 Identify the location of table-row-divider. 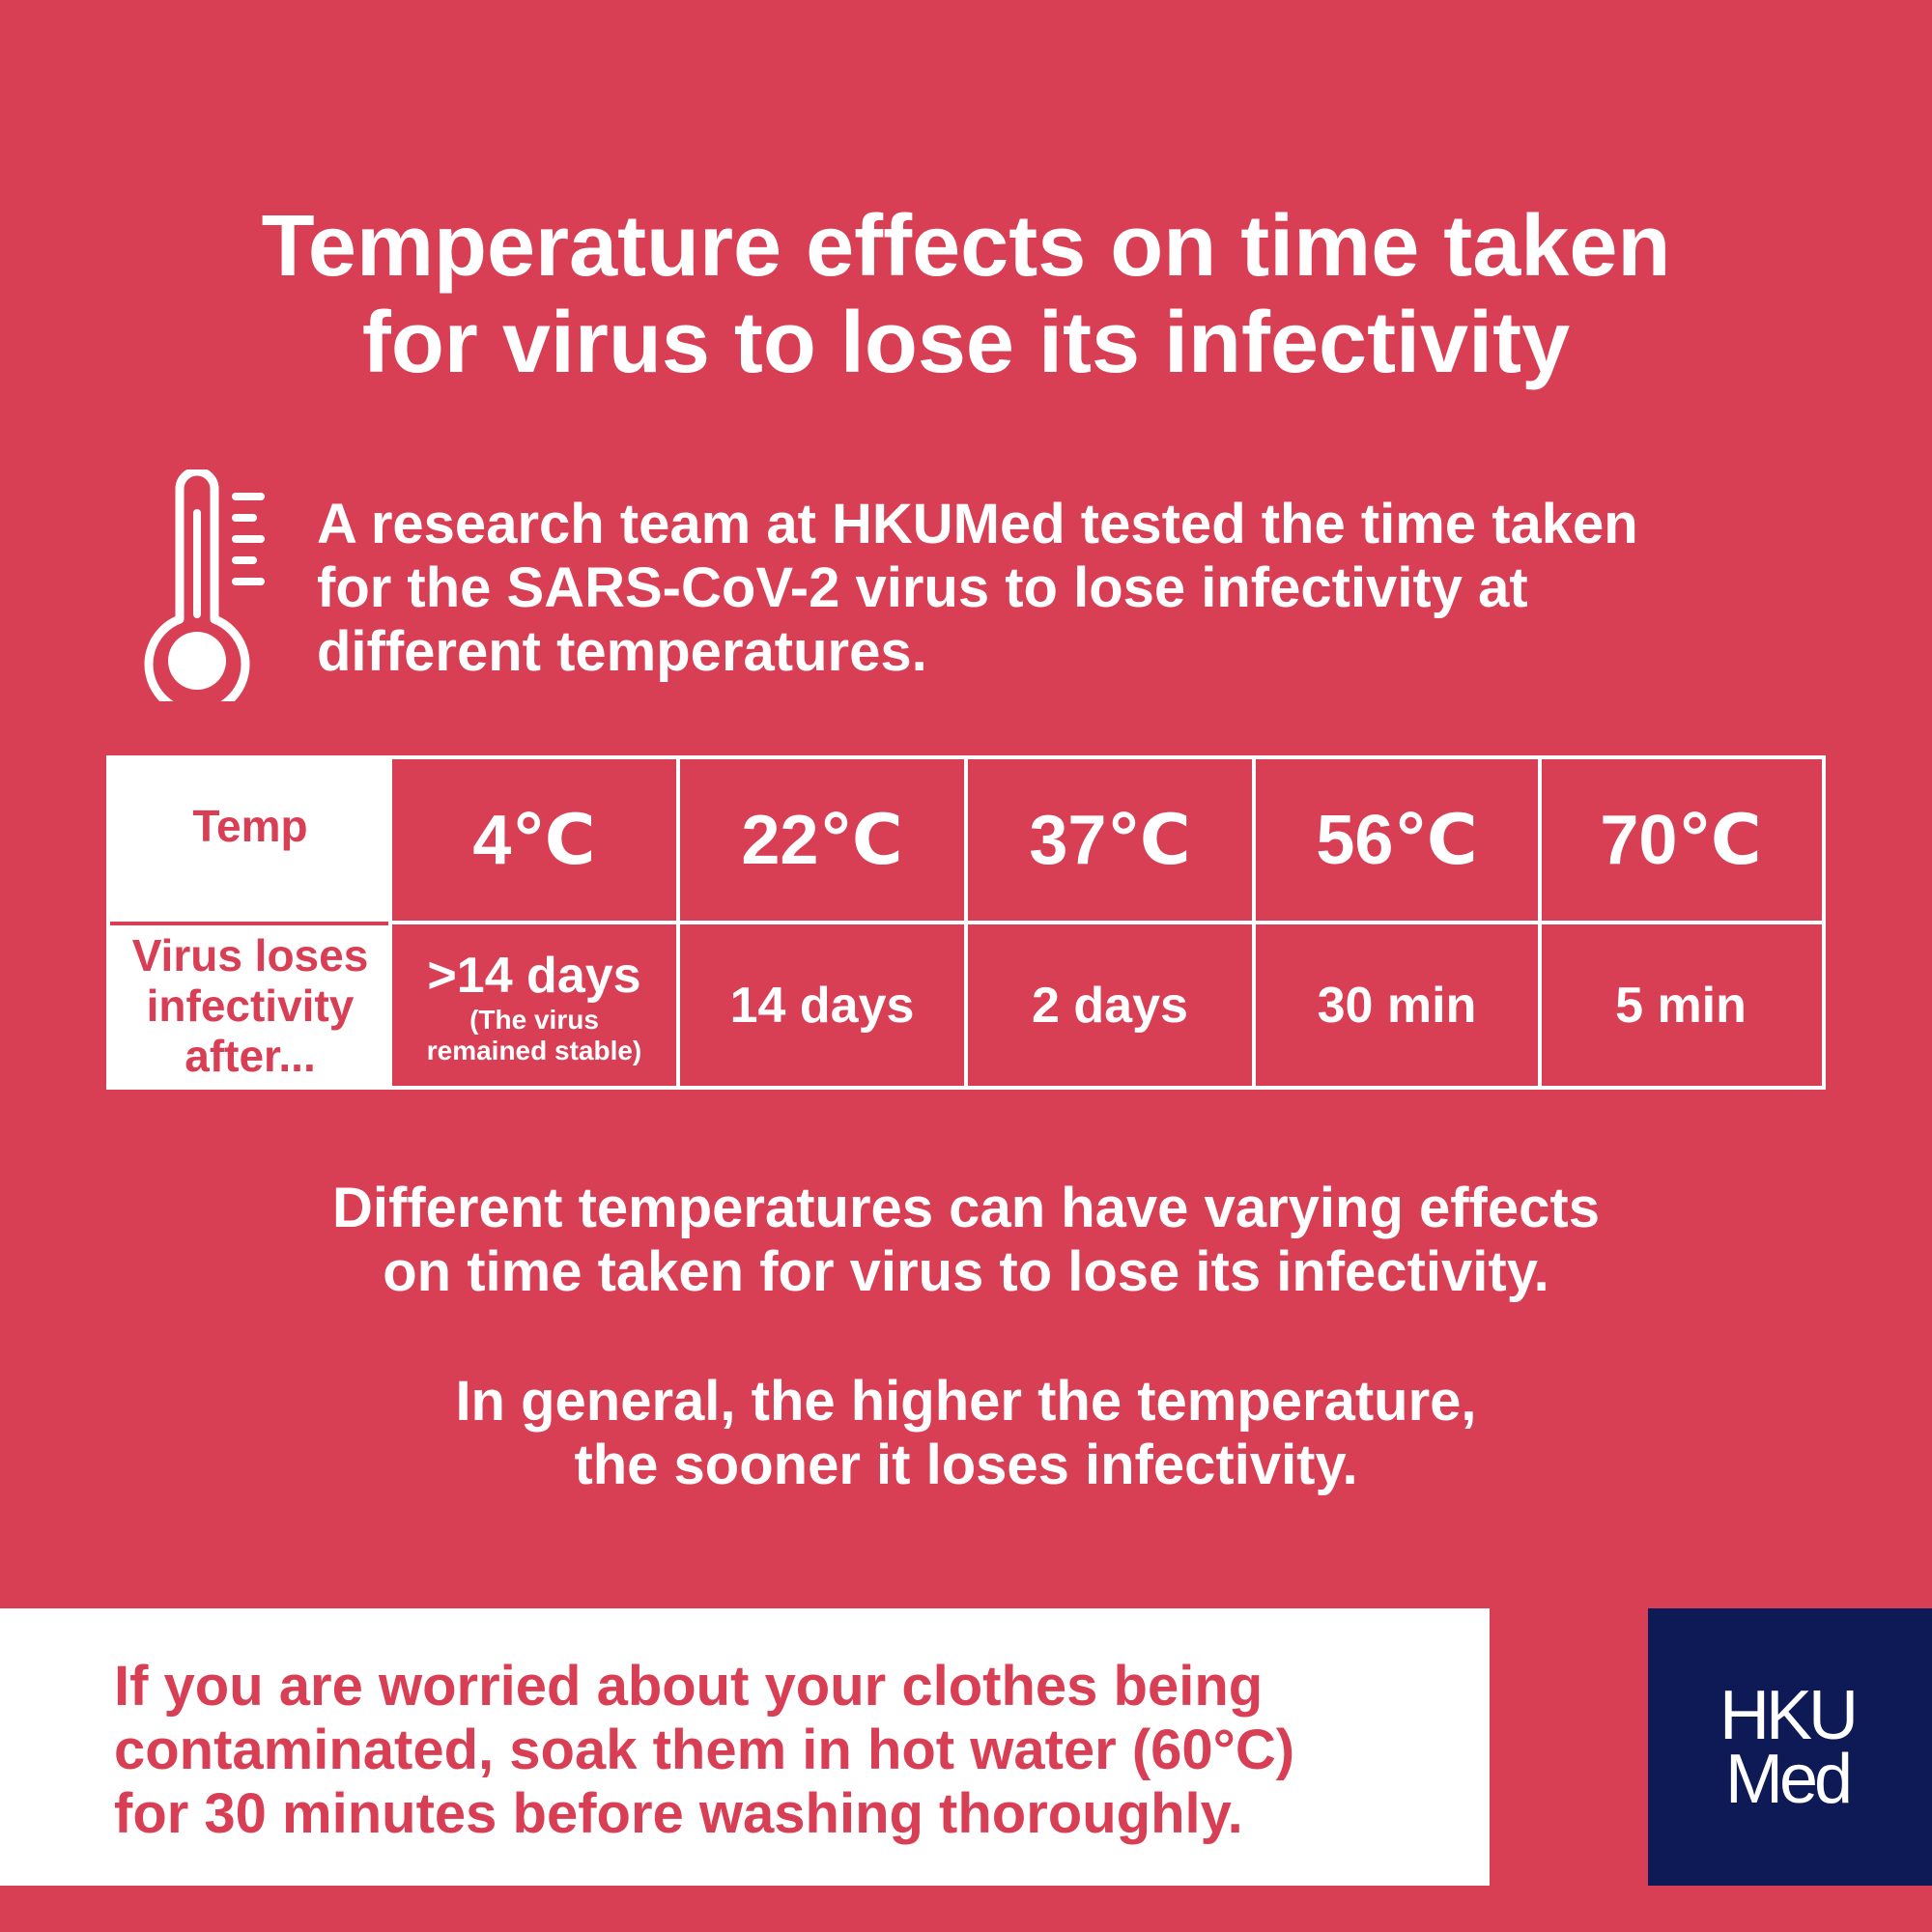
(1108, 922).